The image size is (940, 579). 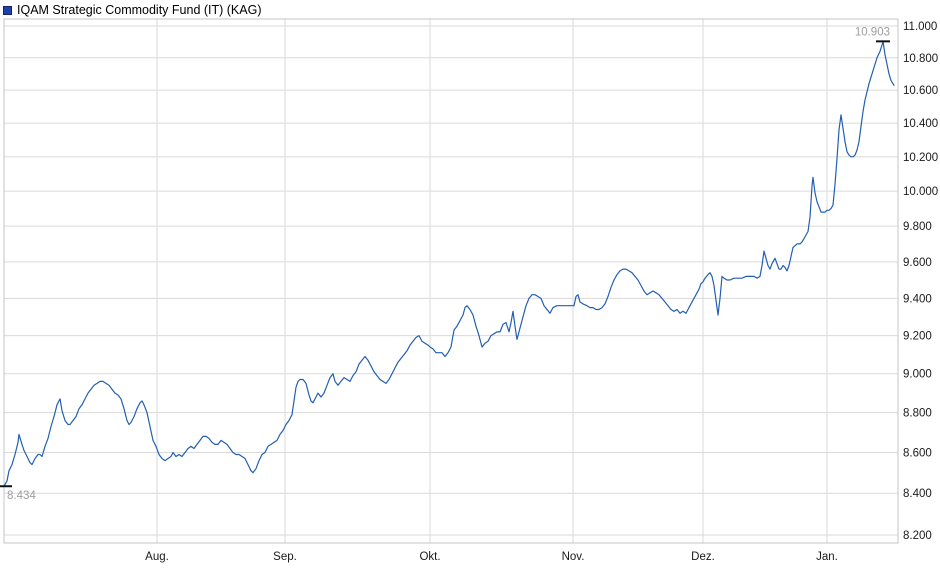 I want to click on y-axis-tick-label: 9.200, so click(x=917, y=337).